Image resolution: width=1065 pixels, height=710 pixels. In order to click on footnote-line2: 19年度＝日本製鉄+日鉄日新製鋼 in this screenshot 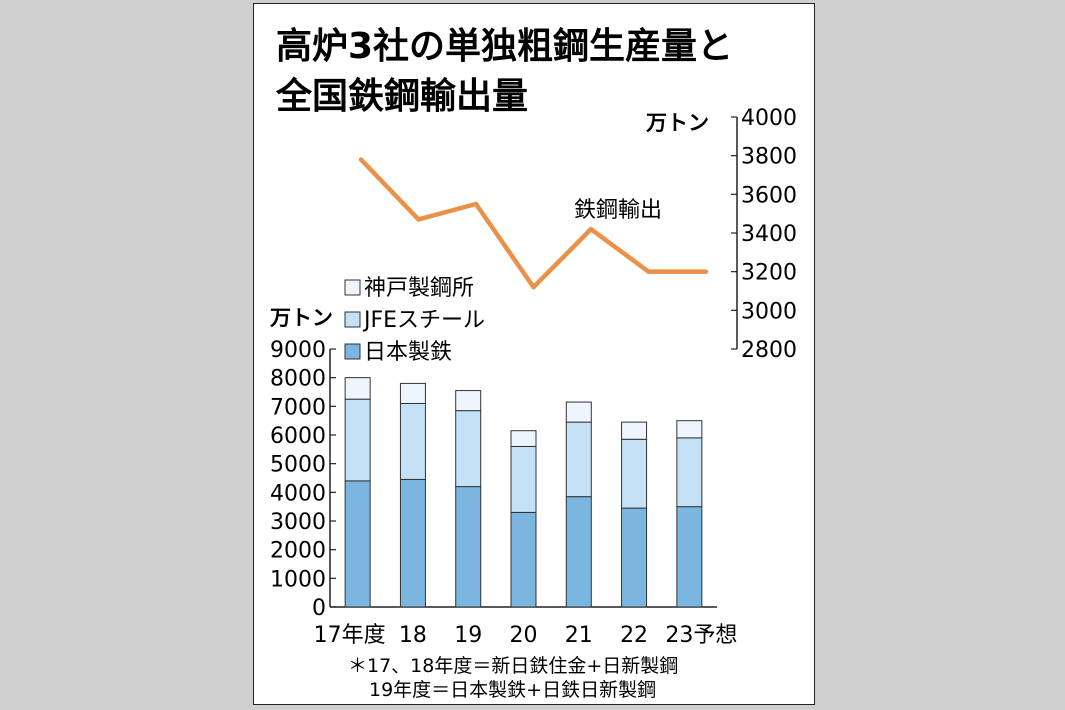, I will do `click(512, 690)`.